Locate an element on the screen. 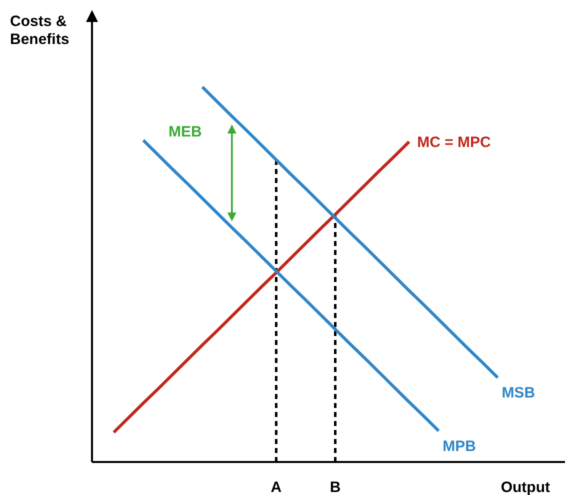  x-axis-title: Output is located at coordinates (525, 487).